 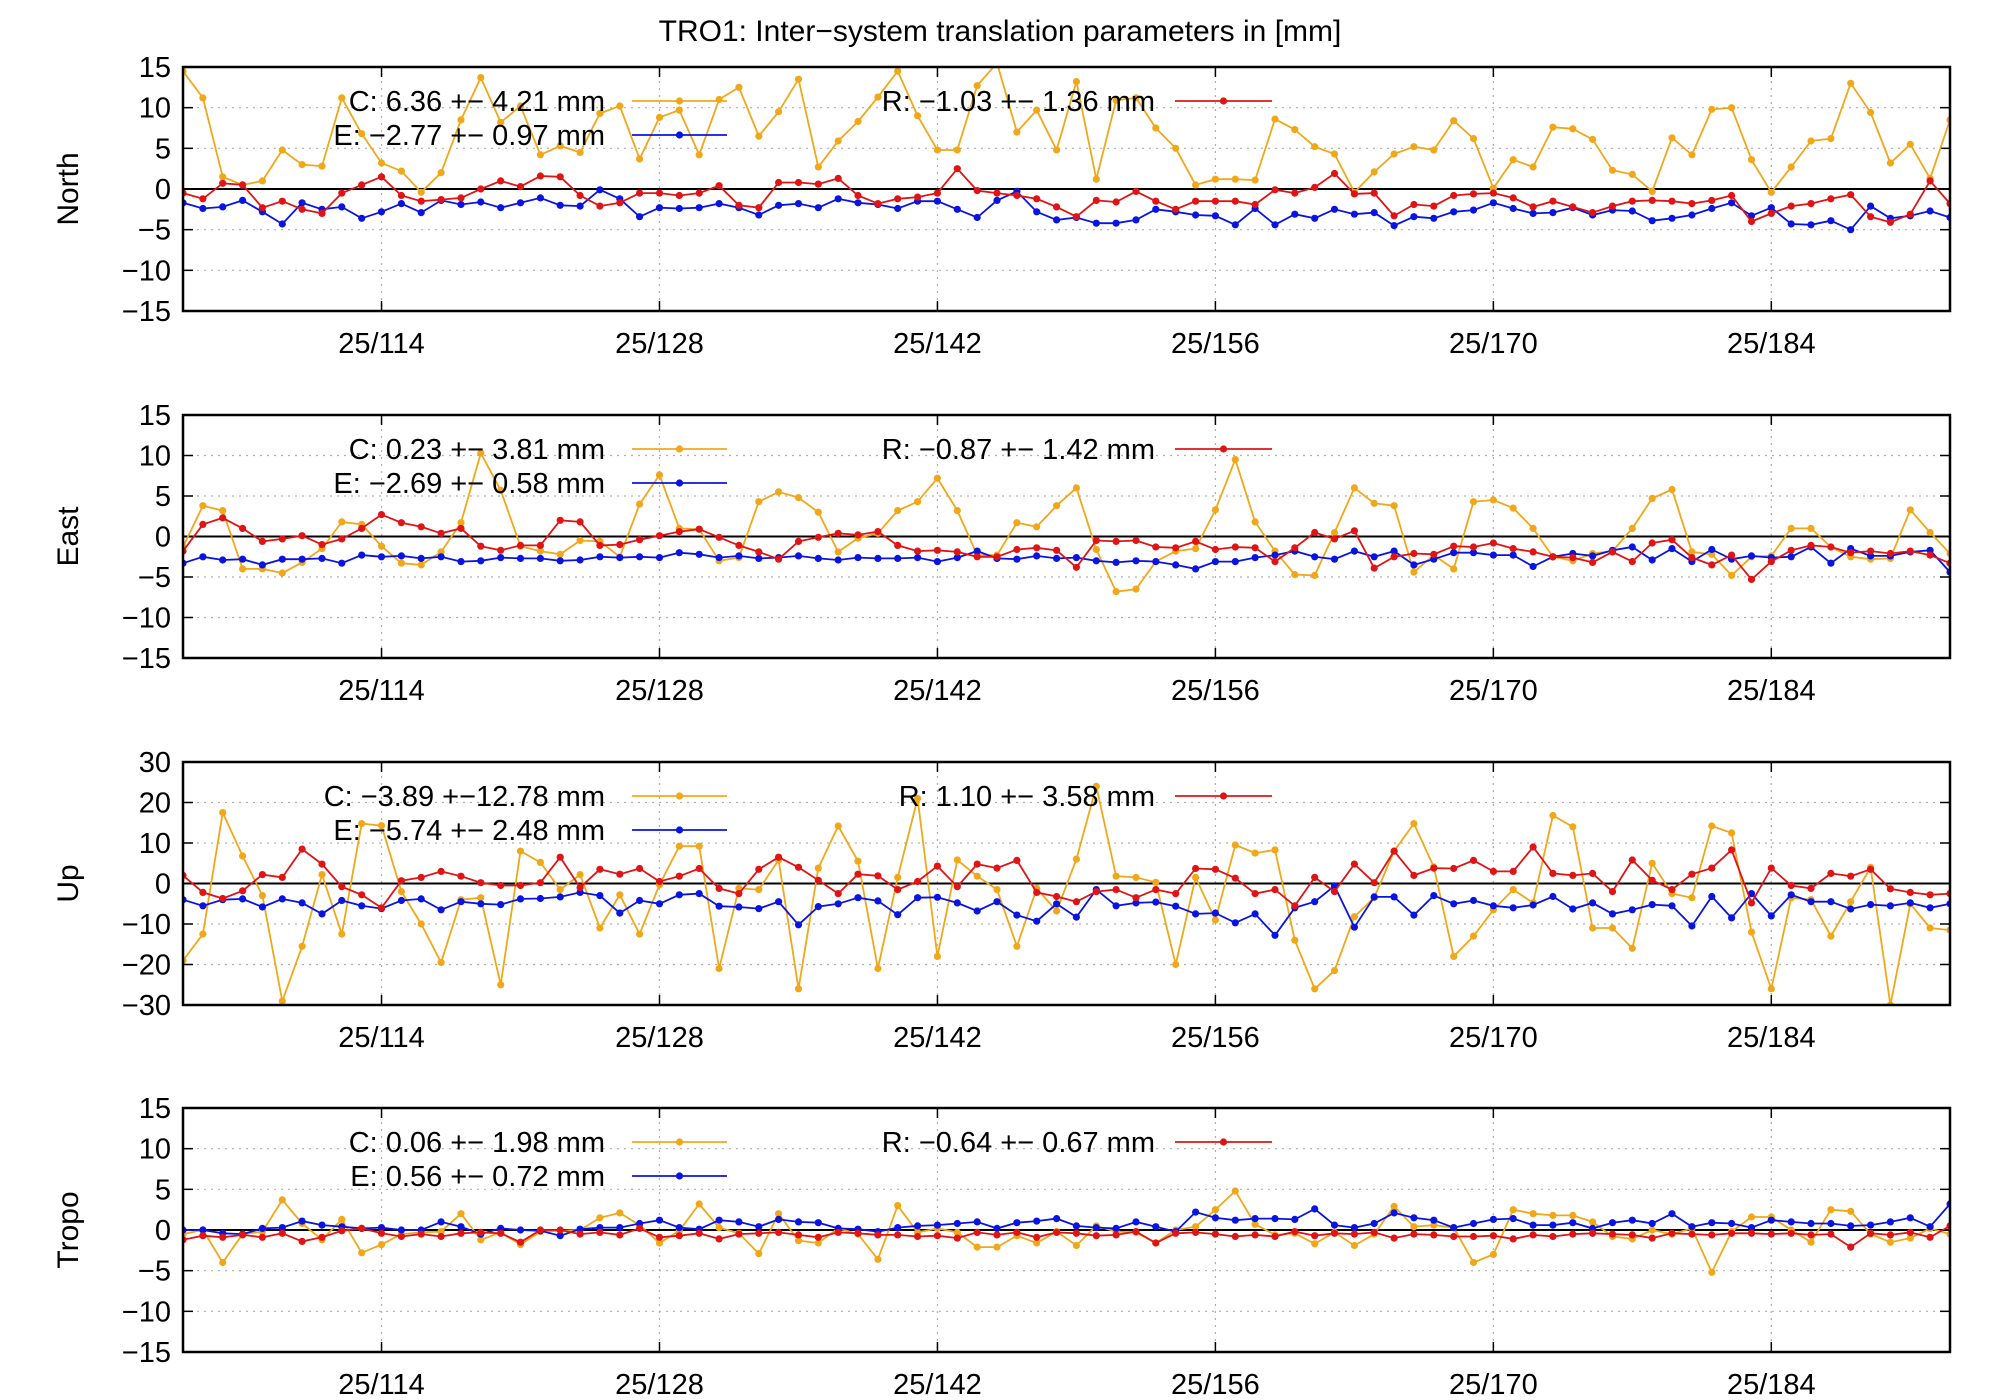 What do you see at coordinates (1771, 691) in the screenshot?
I see `x-tick-label: 25/184` at bounding box center [1771, 691].